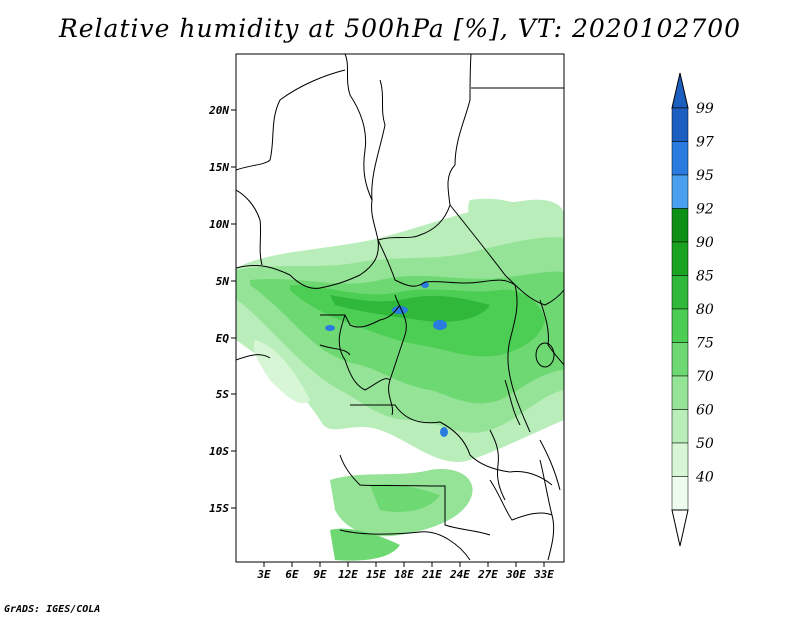 This screenshot has width=800, height=618. What do you see at coordinates (223, 281) in the screenshot?
I see `lat-label: 5N` at bounding box center [223, 281].